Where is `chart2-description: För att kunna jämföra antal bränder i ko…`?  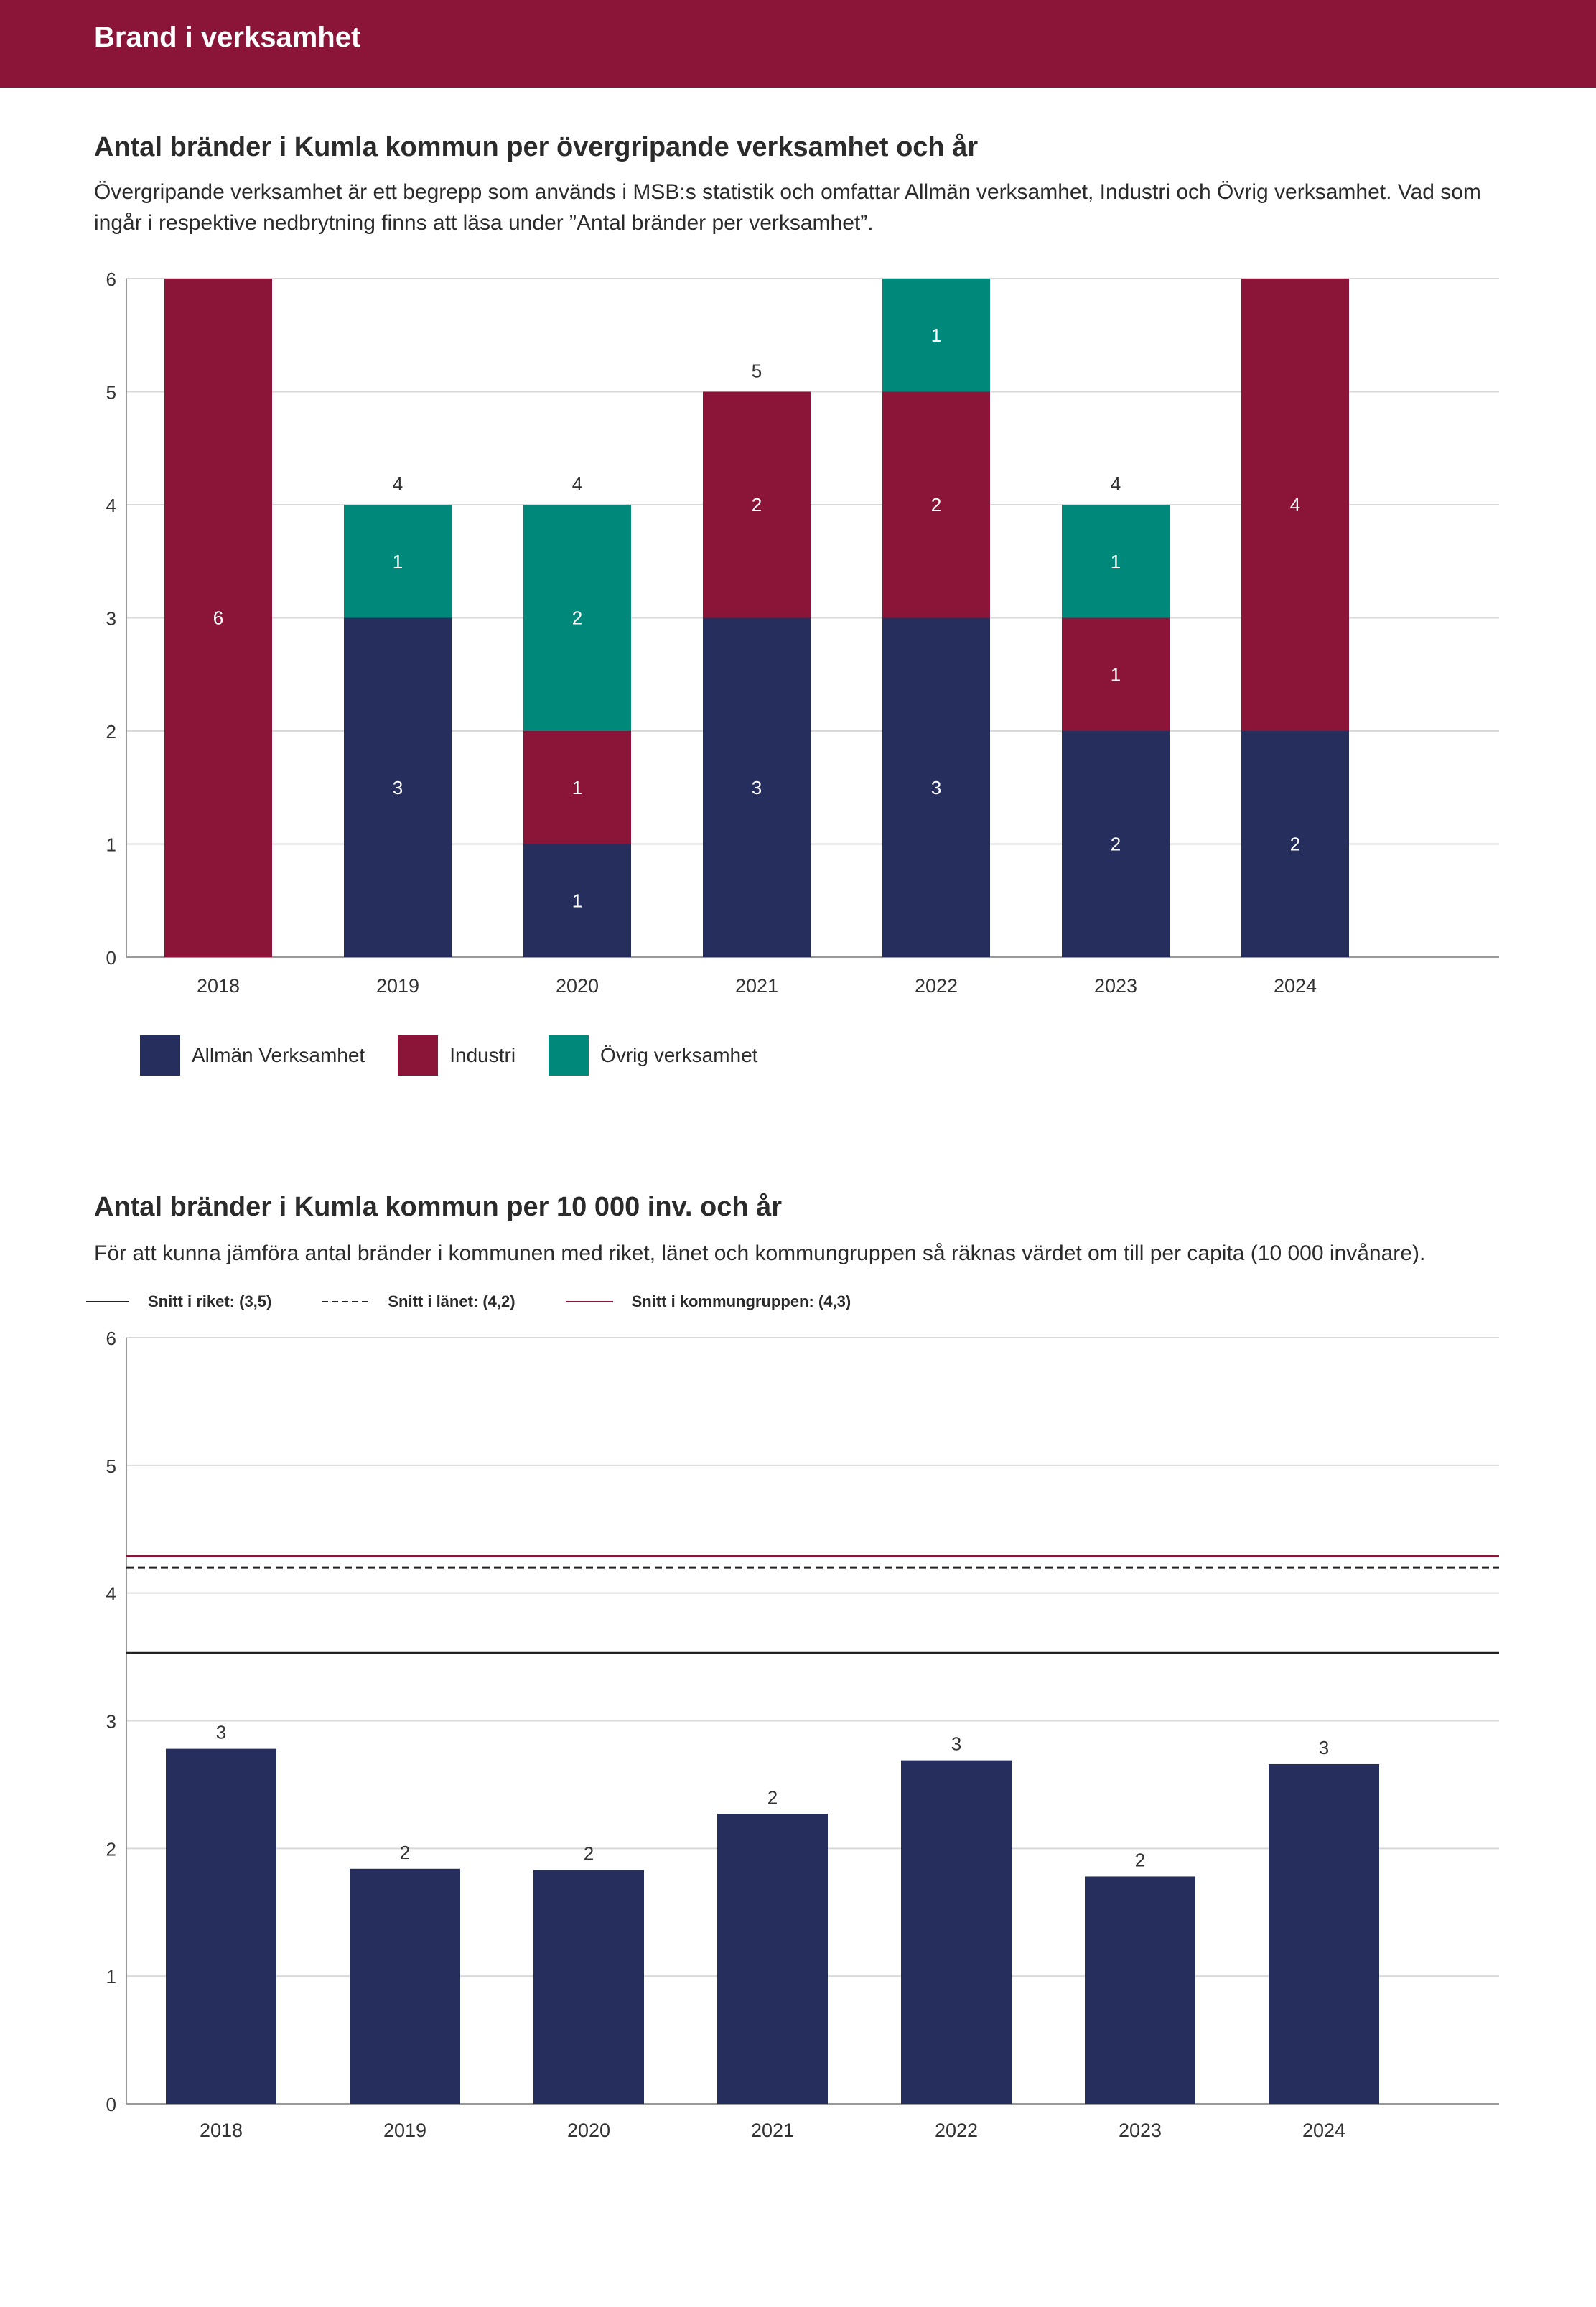 chart2-description: För att kunna jämföra antal bränder i ko… is located at coordinates (760, 1253).